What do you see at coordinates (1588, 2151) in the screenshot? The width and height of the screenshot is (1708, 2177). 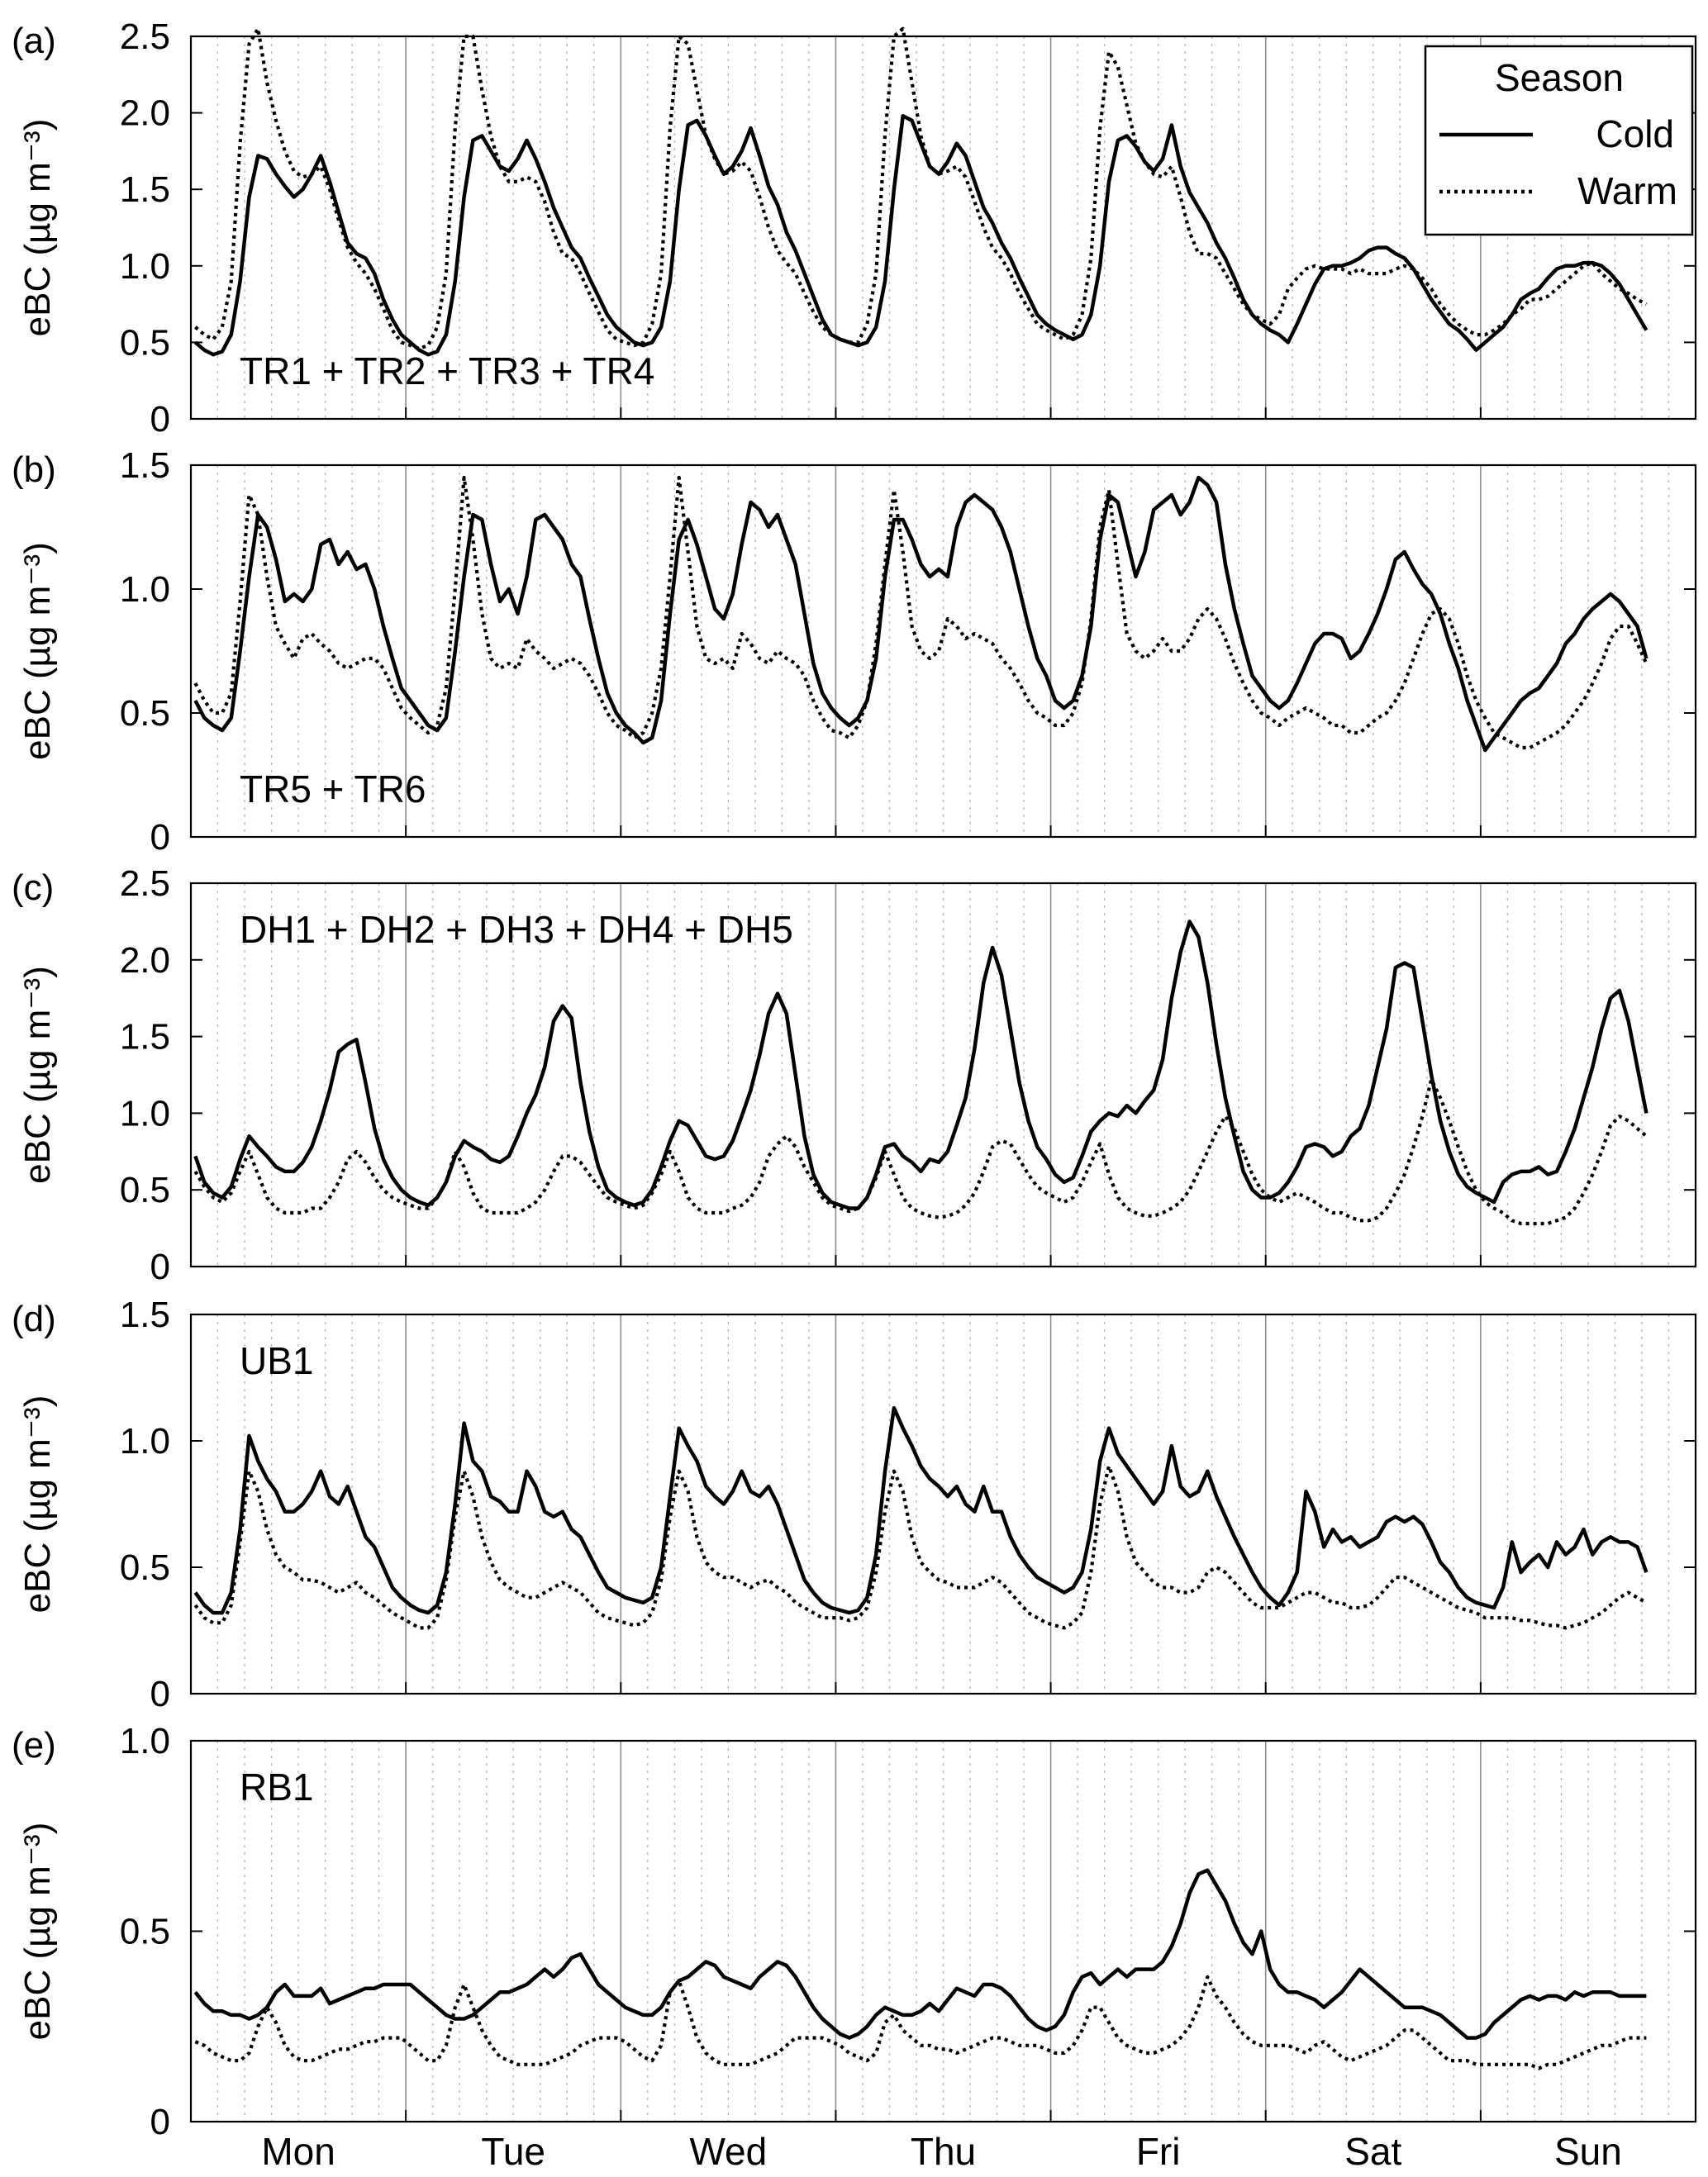 I see `x-tick-label: Sun` at bounding box center [1588, 2151].